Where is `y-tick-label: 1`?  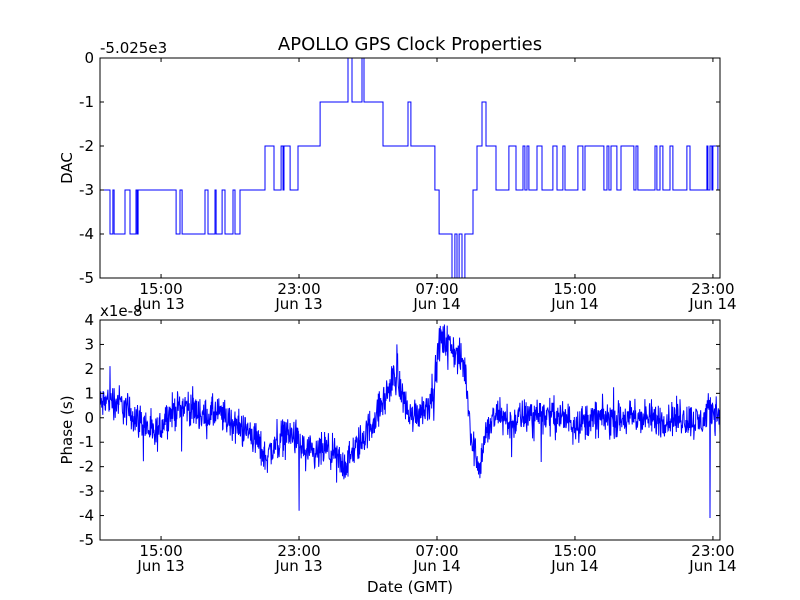
y-tick-label: 1 is located at coordinates (89, 393).